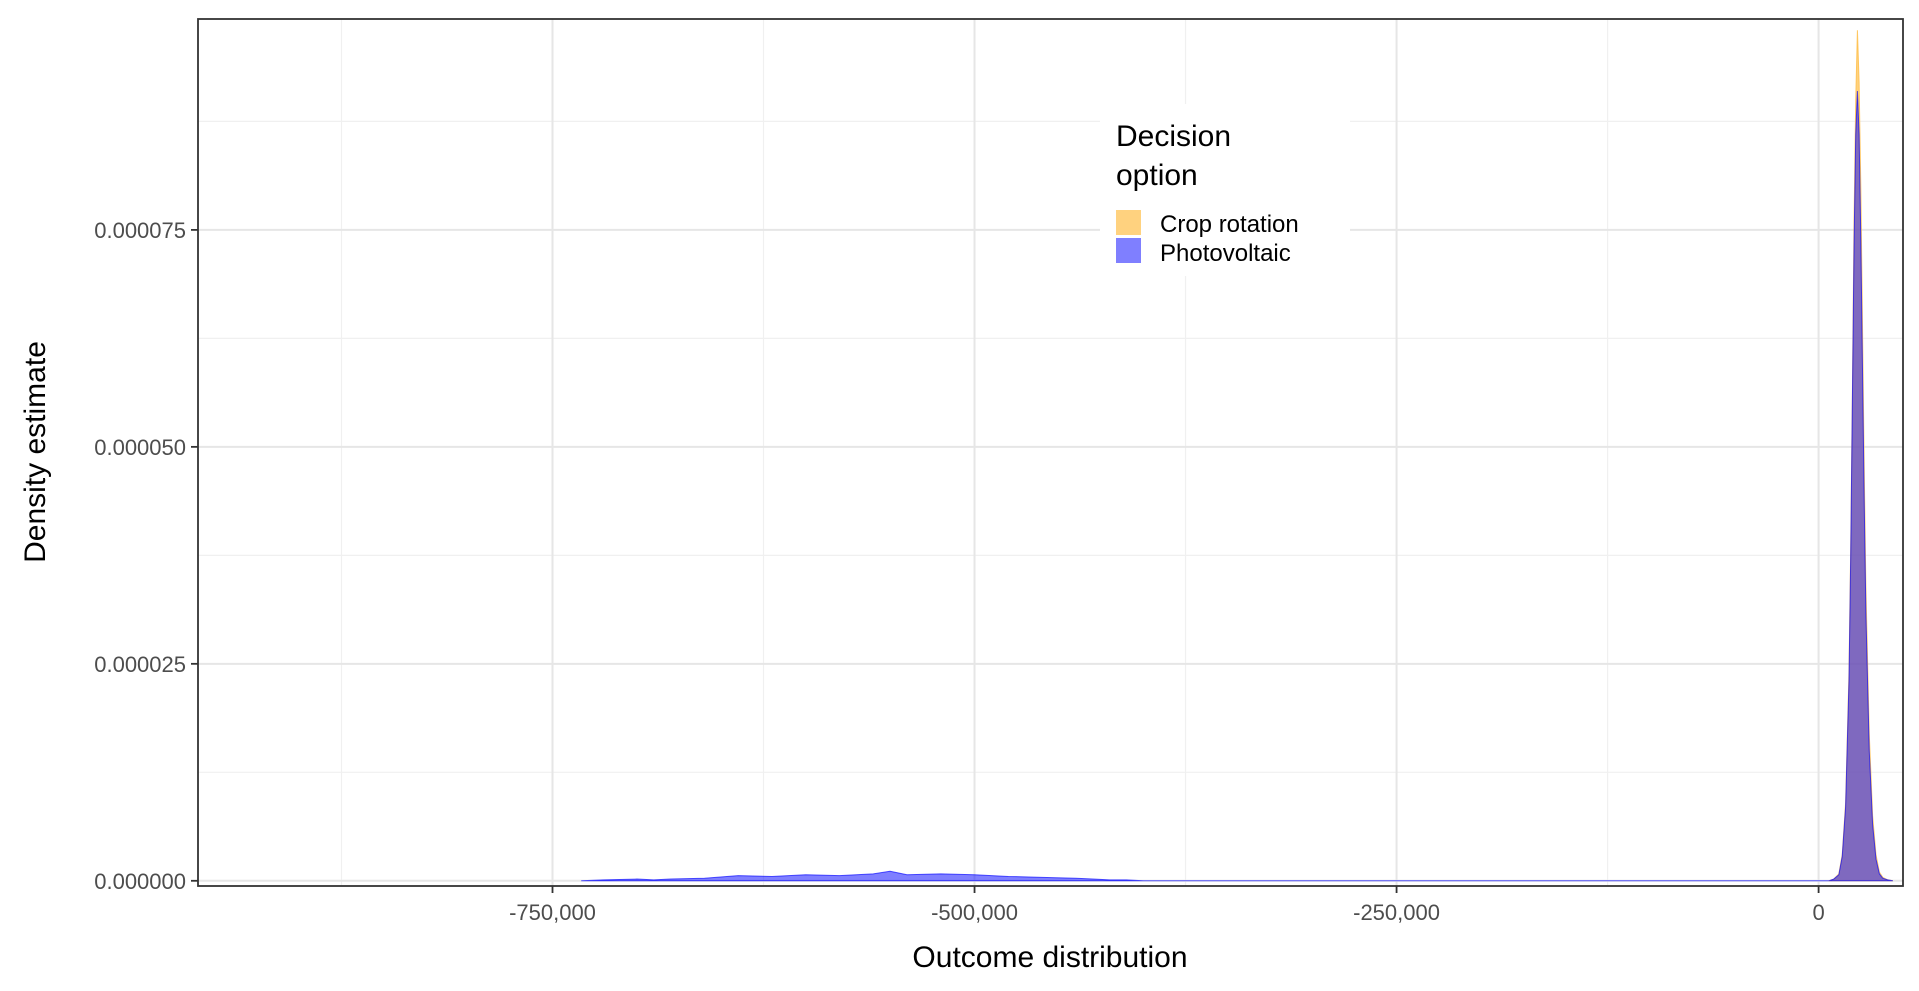 The height and width of the screenshot is (991, 1919). What do you see at coordinates (1225, 253) in the screenshot?
I see `legend-label-photovoltaic: Photovoltaic` at bounding box center [1225, 253].